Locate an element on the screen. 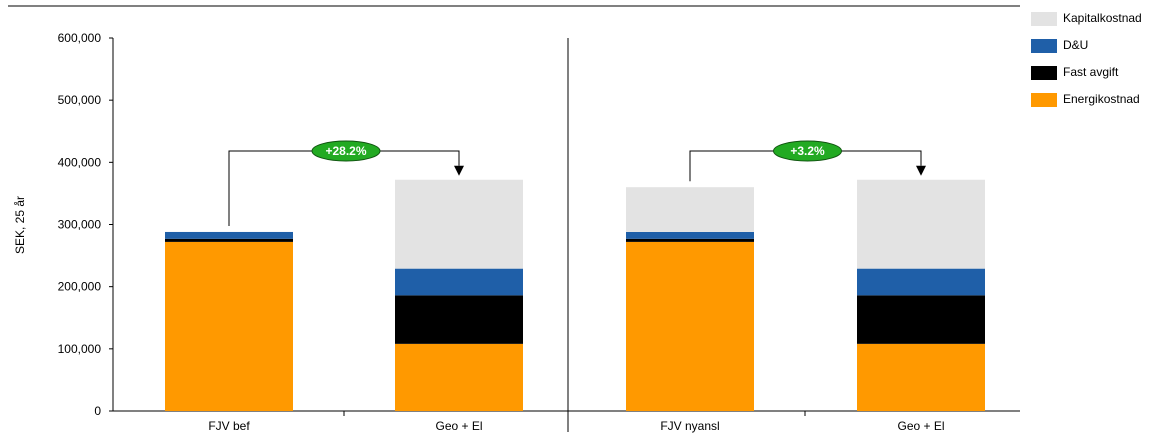 This screenshot has width=1173, height=440. category-label: FJV nyansl is located at coordinates (689, 426).